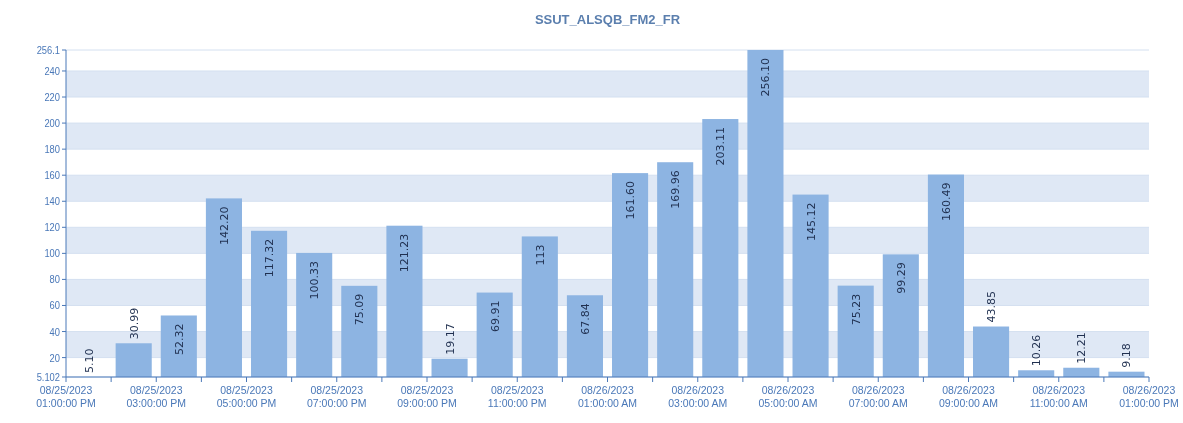 The height and width of the screenshot is (423, 1183). Describe the element at coordinates (540, 255) in the screenshot. I see `data-label: 113` at that location.